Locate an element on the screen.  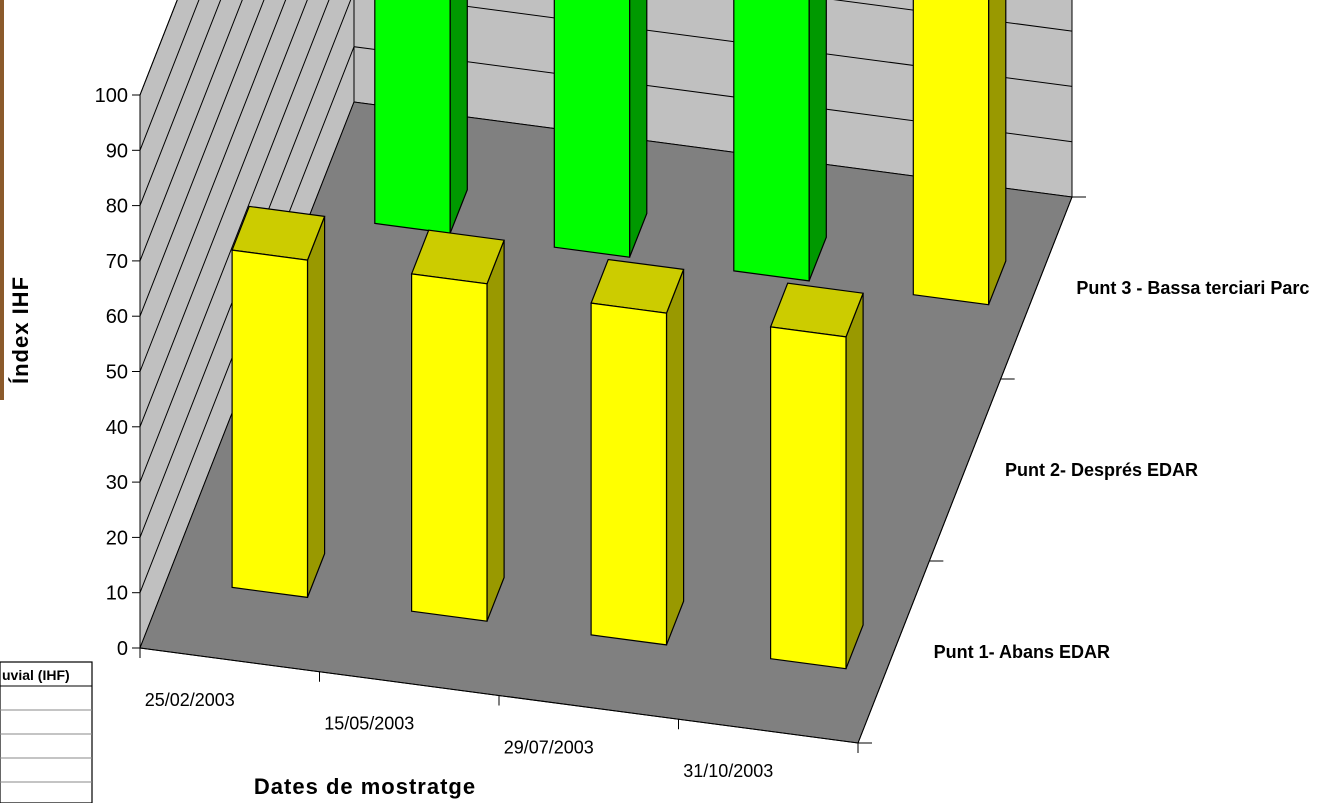
y-tick-label: 70 is located at coordinates (117, 262).